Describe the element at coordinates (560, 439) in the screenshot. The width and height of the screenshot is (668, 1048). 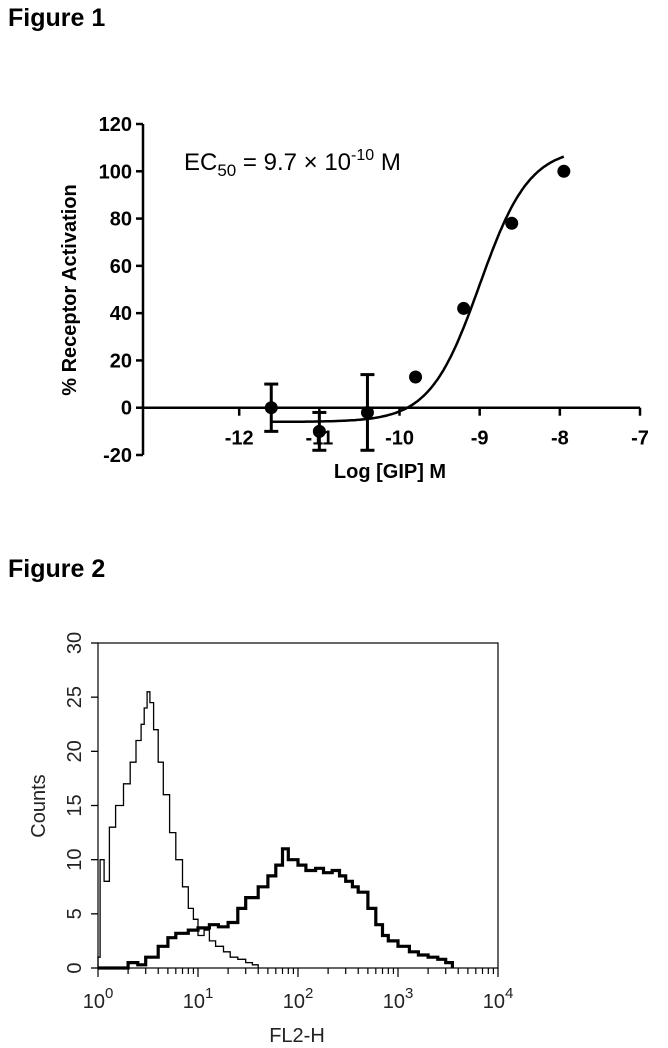
I see `c1-x-tick-label: -8` at that location.